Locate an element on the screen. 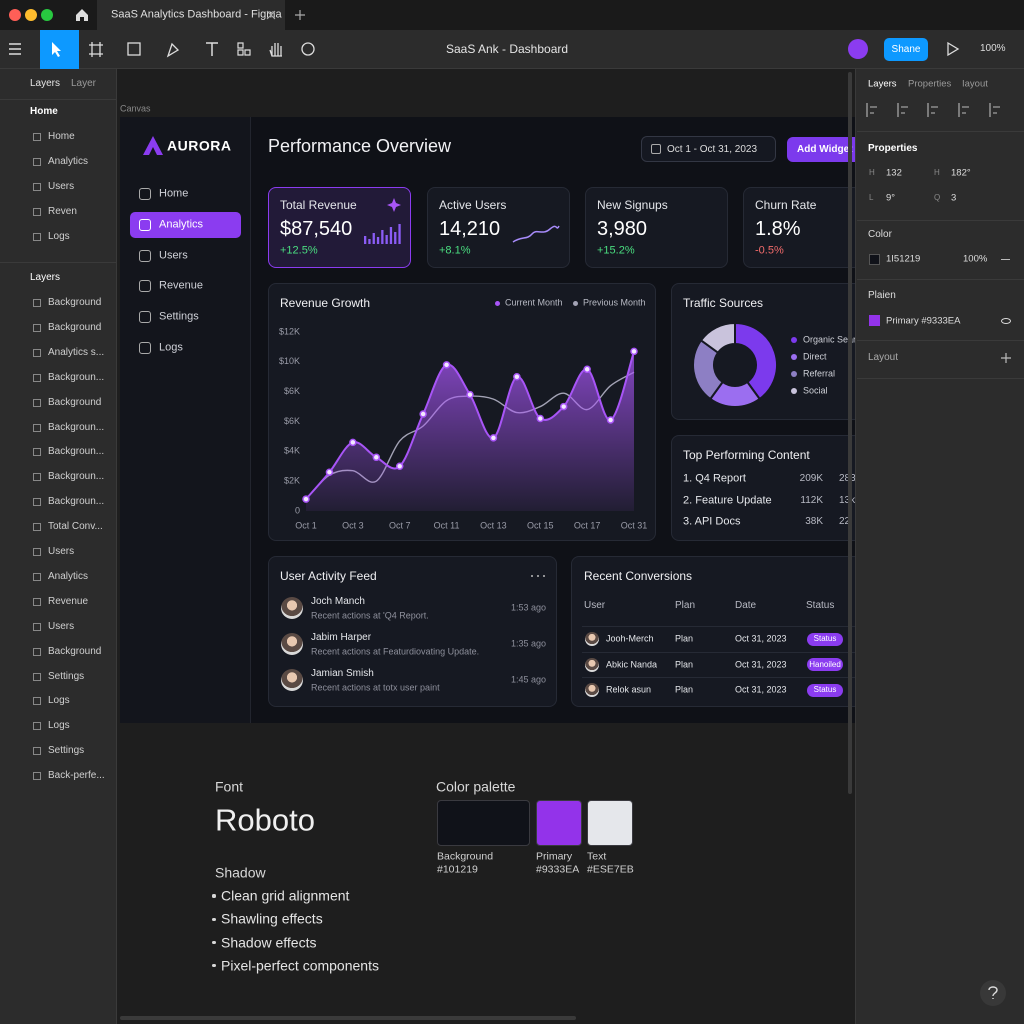 This screenshot has width=1024, height=1024. table-header: Date is located at coordinates (746, 605).